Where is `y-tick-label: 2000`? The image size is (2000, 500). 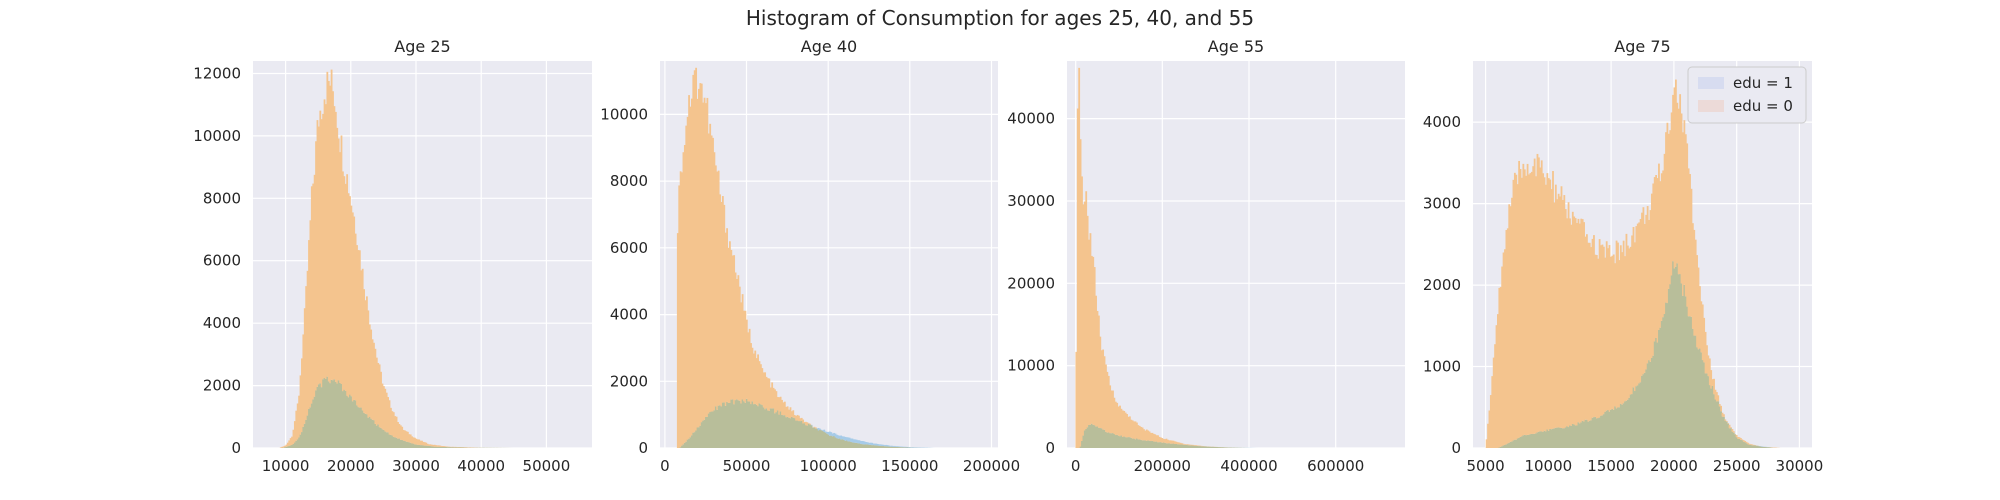
y-tick-label: 2000 is located at coordinates (629, 381).